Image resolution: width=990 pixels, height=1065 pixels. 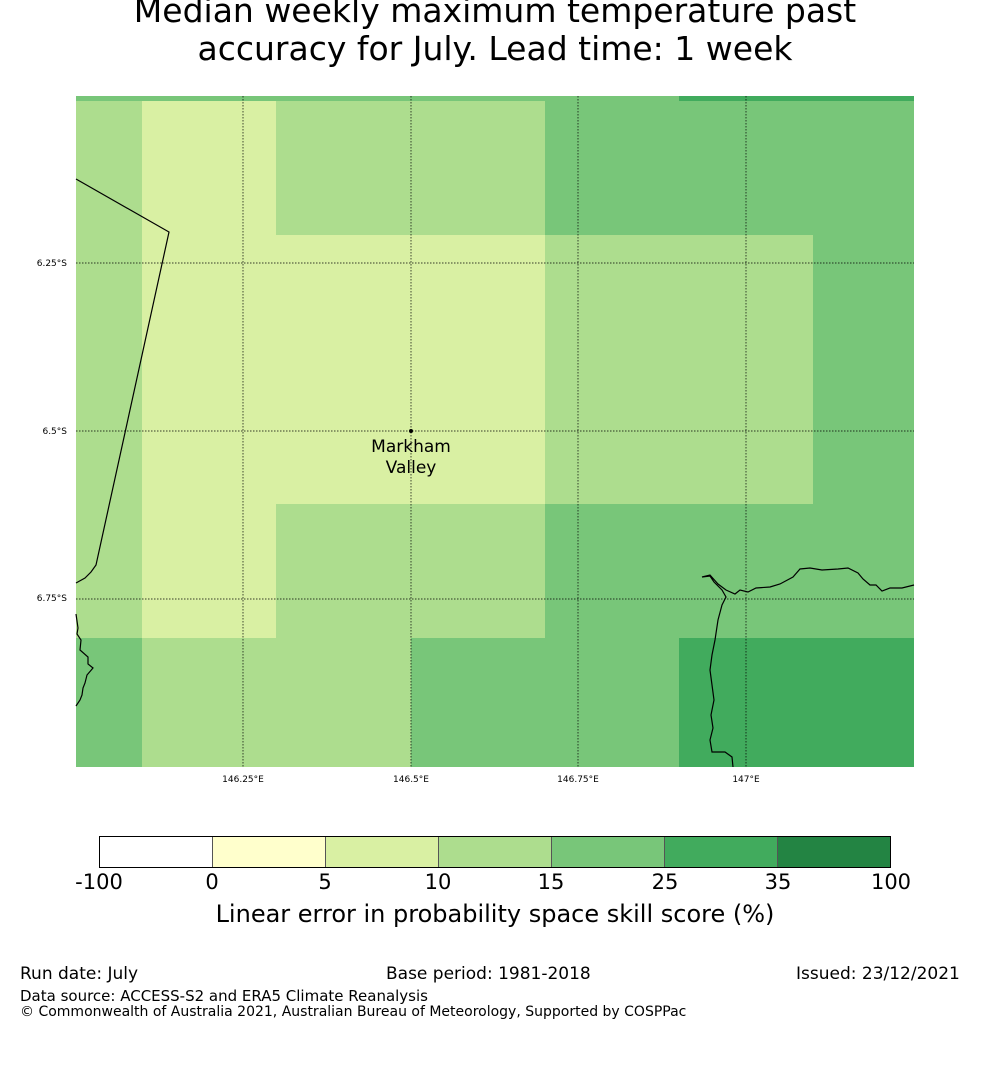 What do you see at coordinates (891, 882) in the screenshot?
I see `colorbar-tick: 100` at bounding box center [891, 882].